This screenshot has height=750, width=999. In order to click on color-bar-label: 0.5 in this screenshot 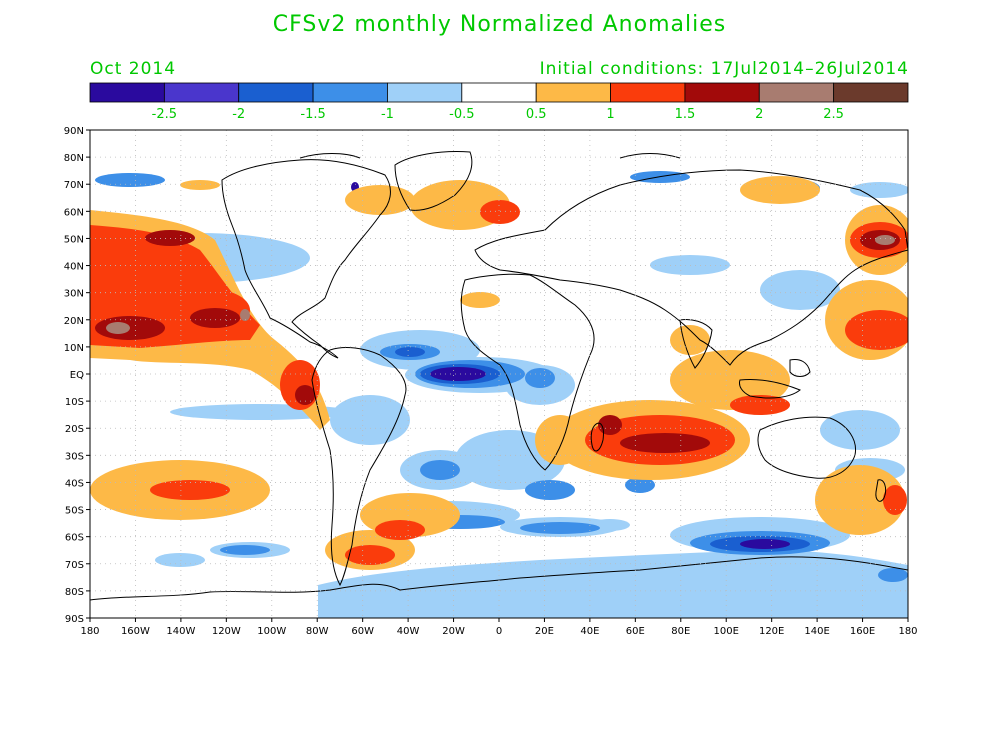, I will do `click(536, 114)`.